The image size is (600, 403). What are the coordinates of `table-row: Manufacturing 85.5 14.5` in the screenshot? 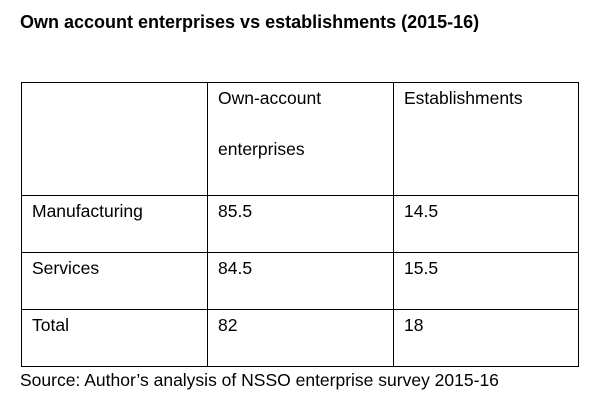 It's located at (300, 224).